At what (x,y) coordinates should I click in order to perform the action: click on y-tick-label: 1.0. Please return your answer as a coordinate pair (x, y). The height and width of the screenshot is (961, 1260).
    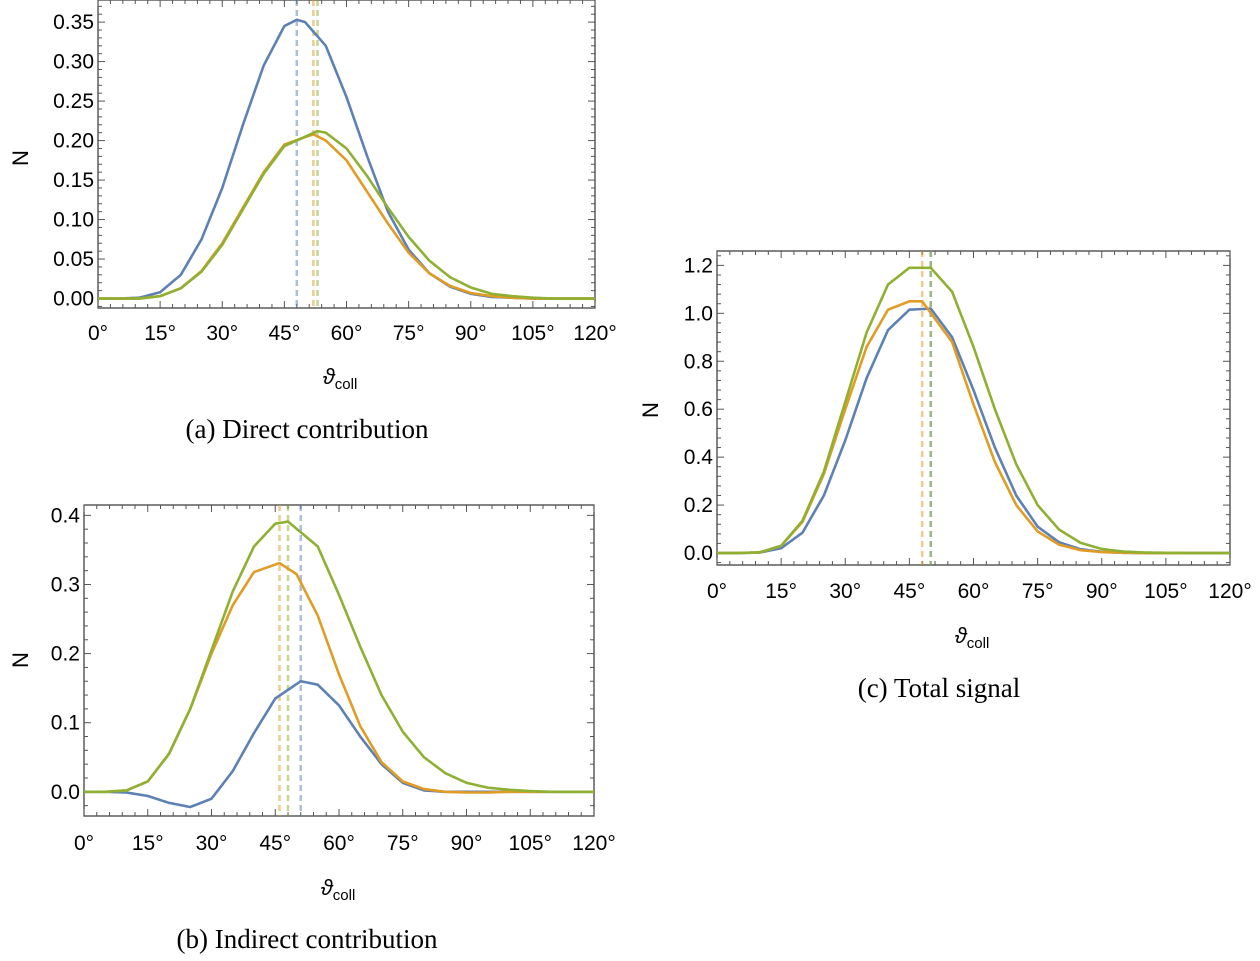
    Looking at the image, I should click on (698, 313).